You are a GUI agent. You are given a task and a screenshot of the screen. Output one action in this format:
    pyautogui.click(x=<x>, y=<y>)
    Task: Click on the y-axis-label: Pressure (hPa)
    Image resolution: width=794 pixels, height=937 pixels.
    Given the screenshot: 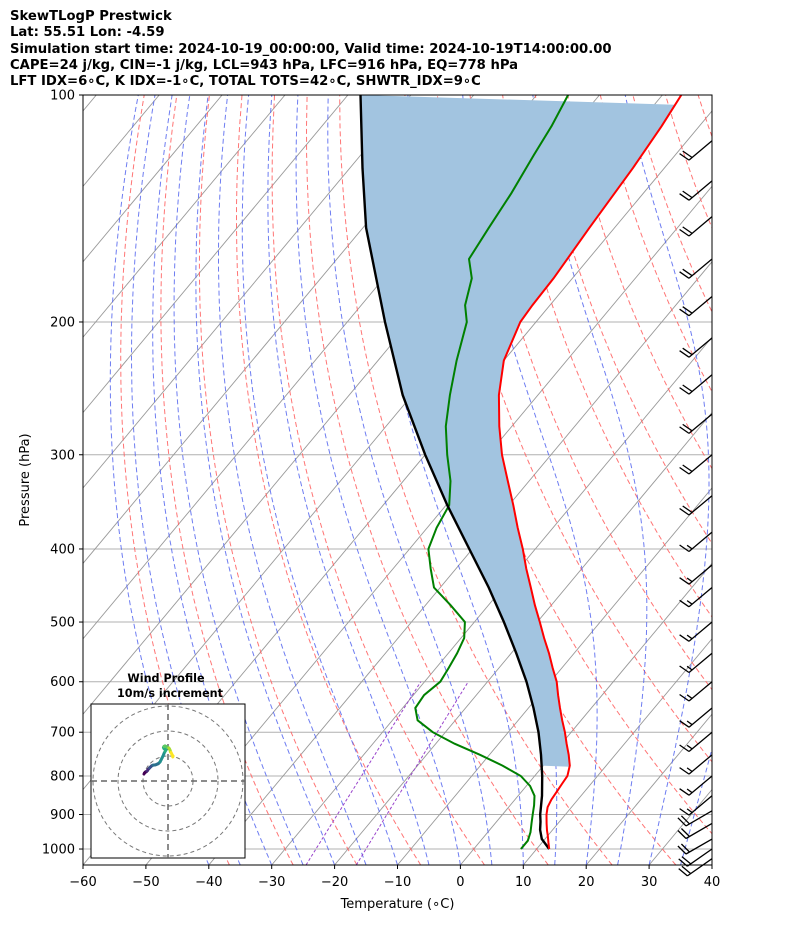 What is the action you would take?
    pyautogui.click(x=25, y=479)
    